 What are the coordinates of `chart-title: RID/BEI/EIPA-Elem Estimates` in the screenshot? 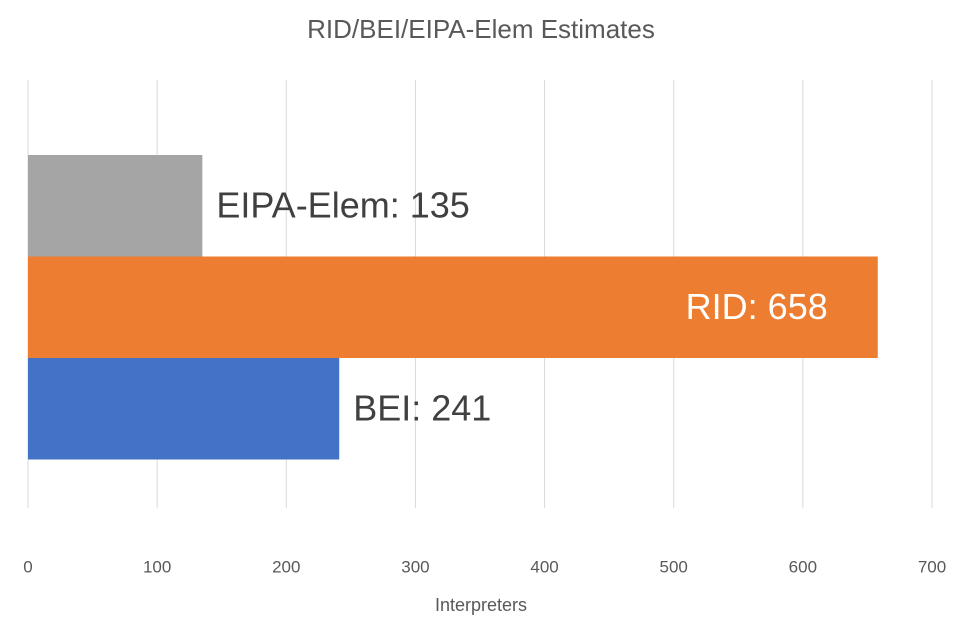 It's located at (481, 29).